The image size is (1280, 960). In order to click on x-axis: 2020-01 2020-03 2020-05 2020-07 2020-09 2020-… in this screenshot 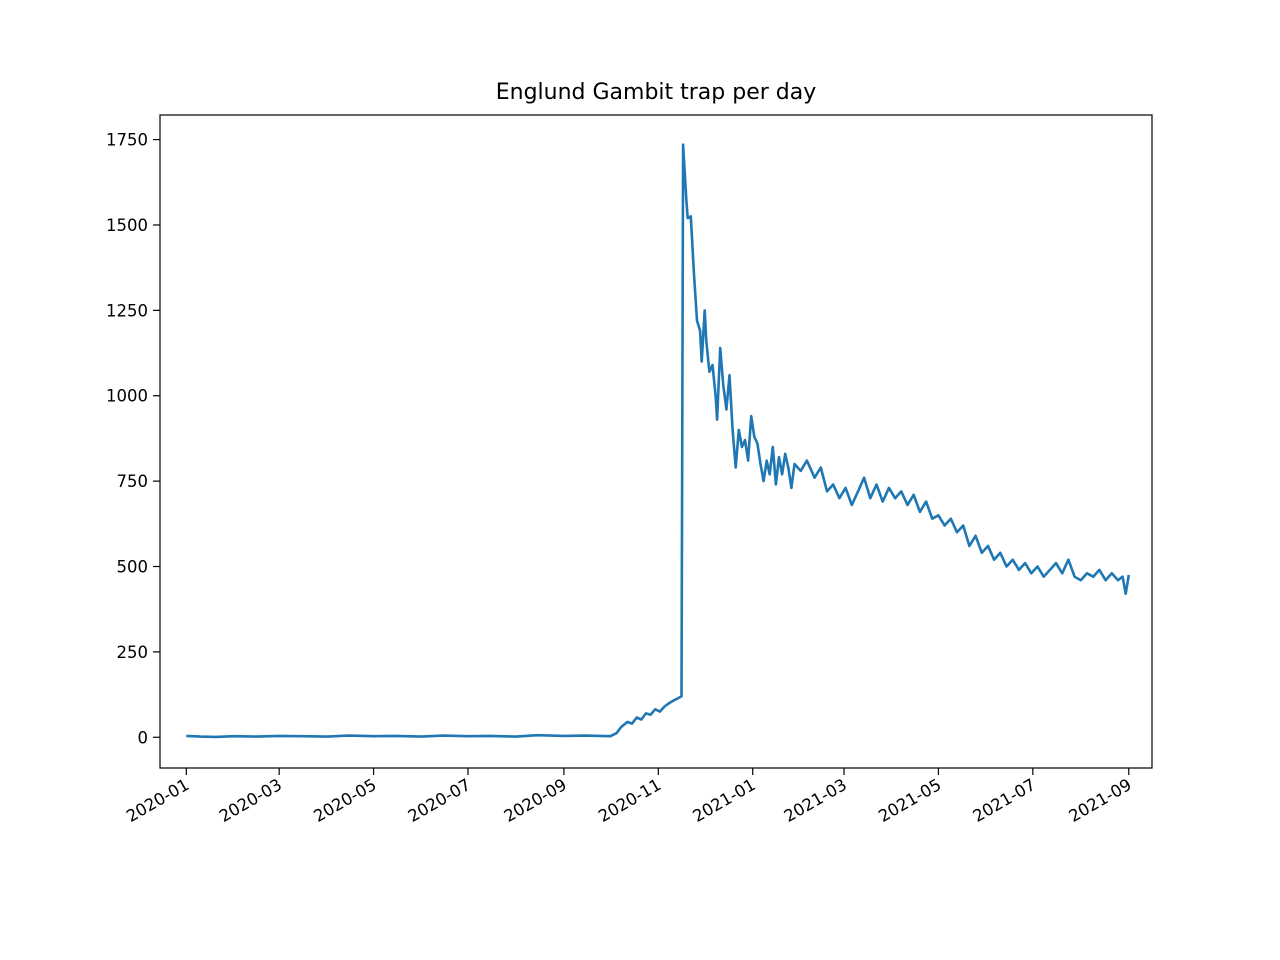, I will do `click(629, 797)`.